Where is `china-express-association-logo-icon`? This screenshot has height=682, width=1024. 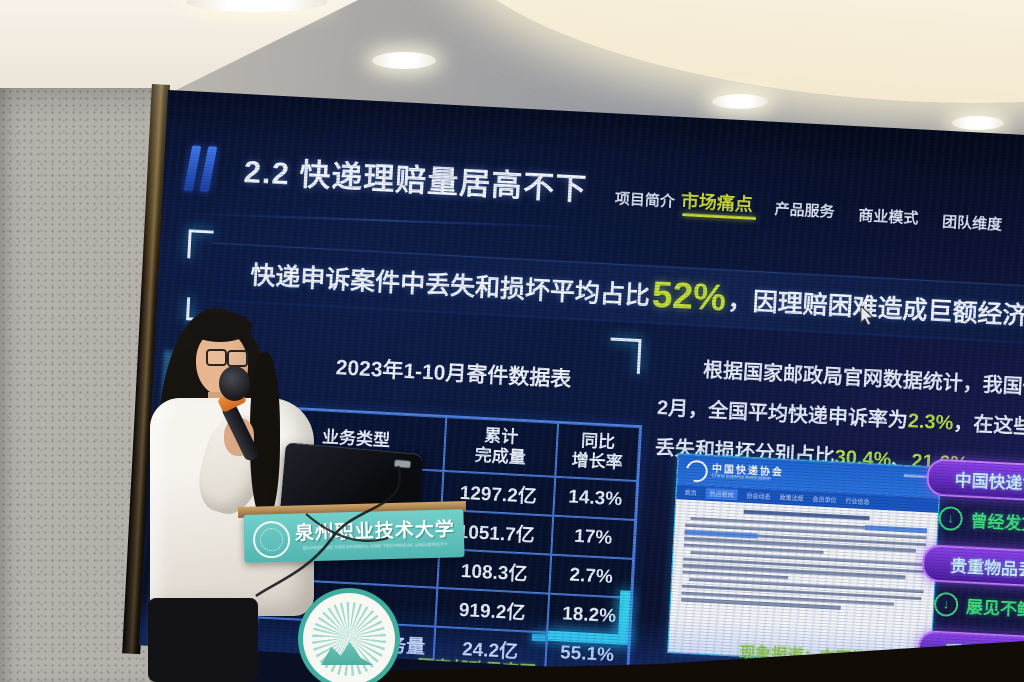 china-express-association-logo-icon is located at coordinates (696, 471).